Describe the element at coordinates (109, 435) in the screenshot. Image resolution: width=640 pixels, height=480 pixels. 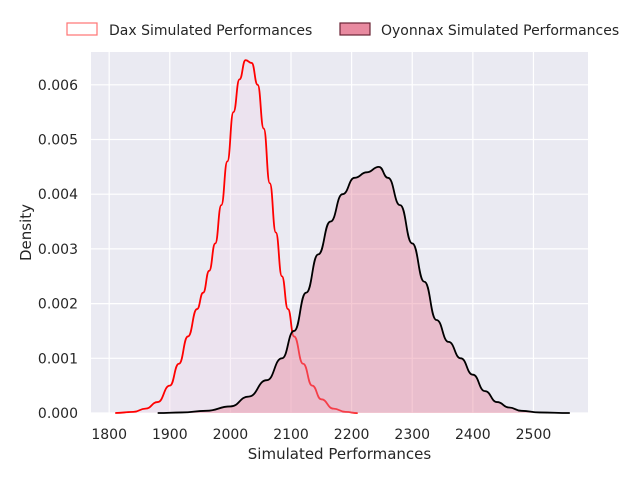
I see `x-tick-label: 1800` at that location.